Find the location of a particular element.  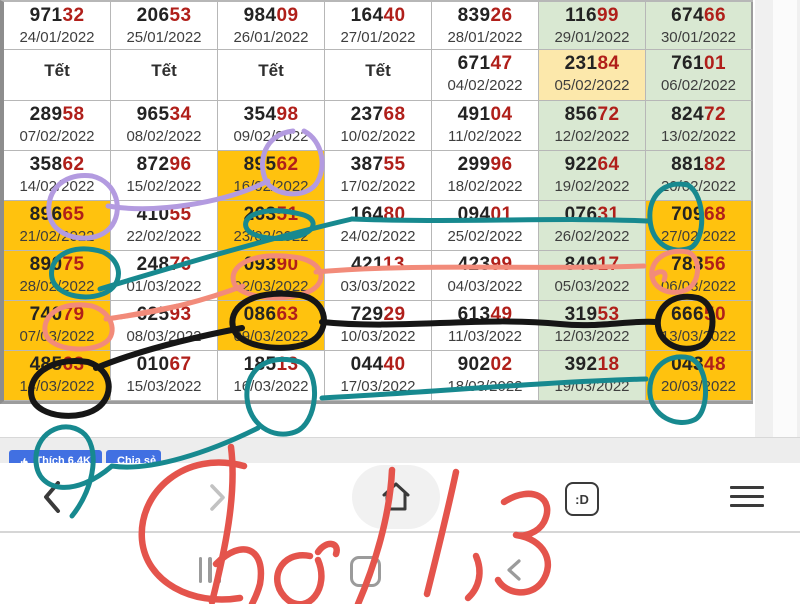

result-date: 28/02/2022 is located at coordinates (57, 286).